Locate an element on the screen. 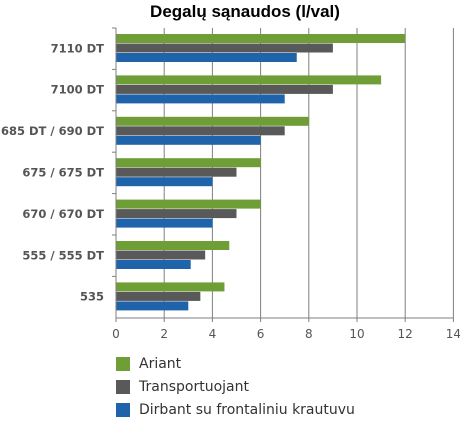 The width and height of the screenshot is (460, 427). x-tick-label: 0 is located at coordinates (116, 334).